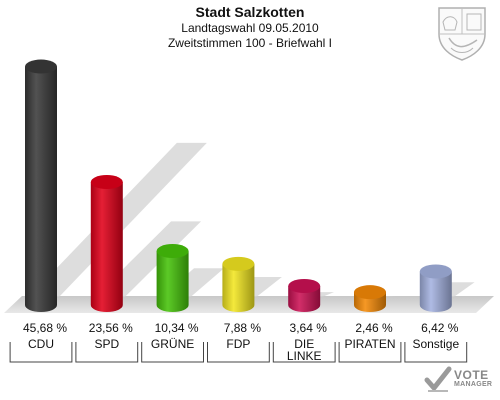 This screenshot has height=400, width=500. Describe the element at coordinates (172, 278) in the screenshot. I see `bar-grüne` at that location.